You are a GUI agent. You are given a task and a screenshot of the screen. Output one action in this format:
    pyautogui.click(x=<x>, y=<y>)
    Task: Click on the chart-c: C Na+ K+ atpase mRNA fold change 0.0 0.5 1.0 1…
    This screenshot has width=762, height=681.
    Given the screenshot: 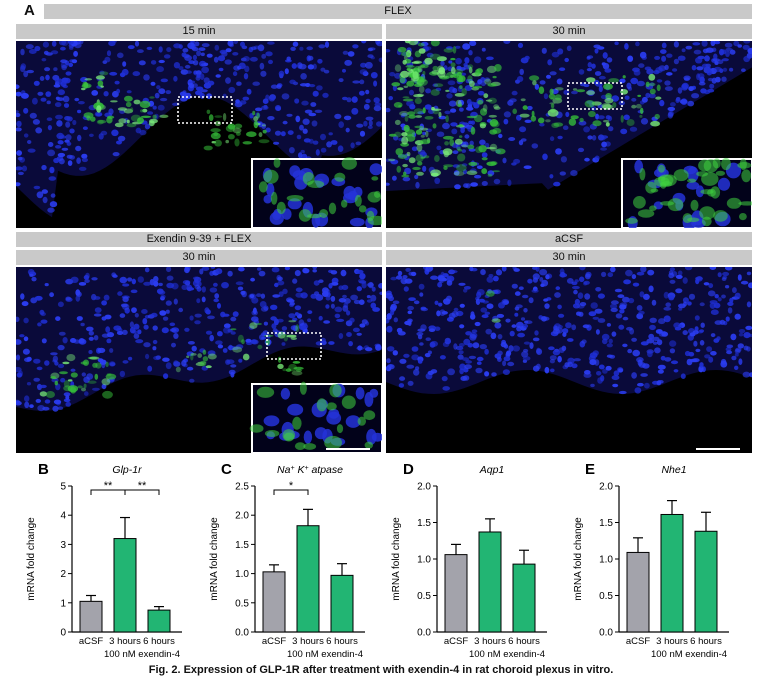 What is the action you would take?
    pyautogui.click(x=298, y=558)
    